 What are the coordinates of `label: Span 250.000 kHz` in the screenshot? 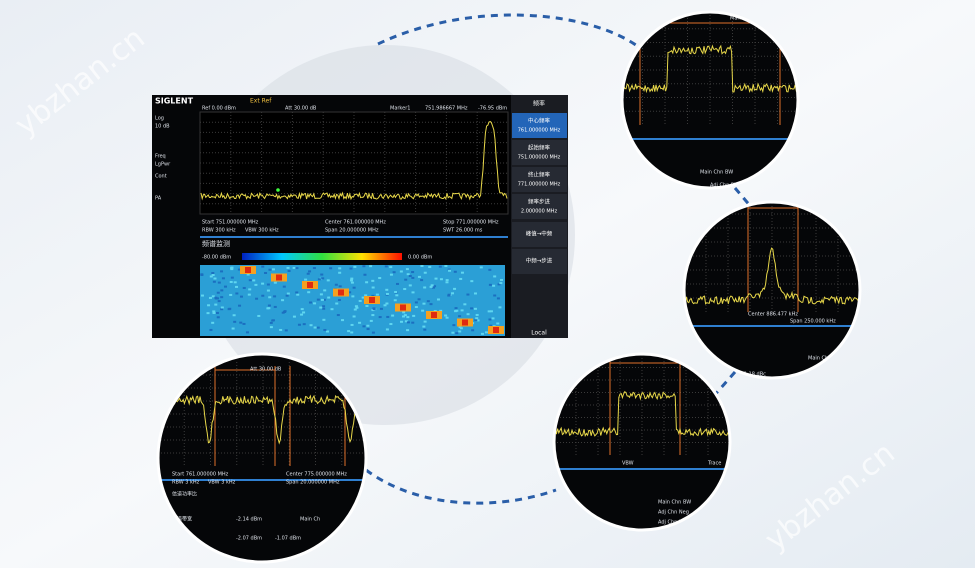 It's located at (813, 322).